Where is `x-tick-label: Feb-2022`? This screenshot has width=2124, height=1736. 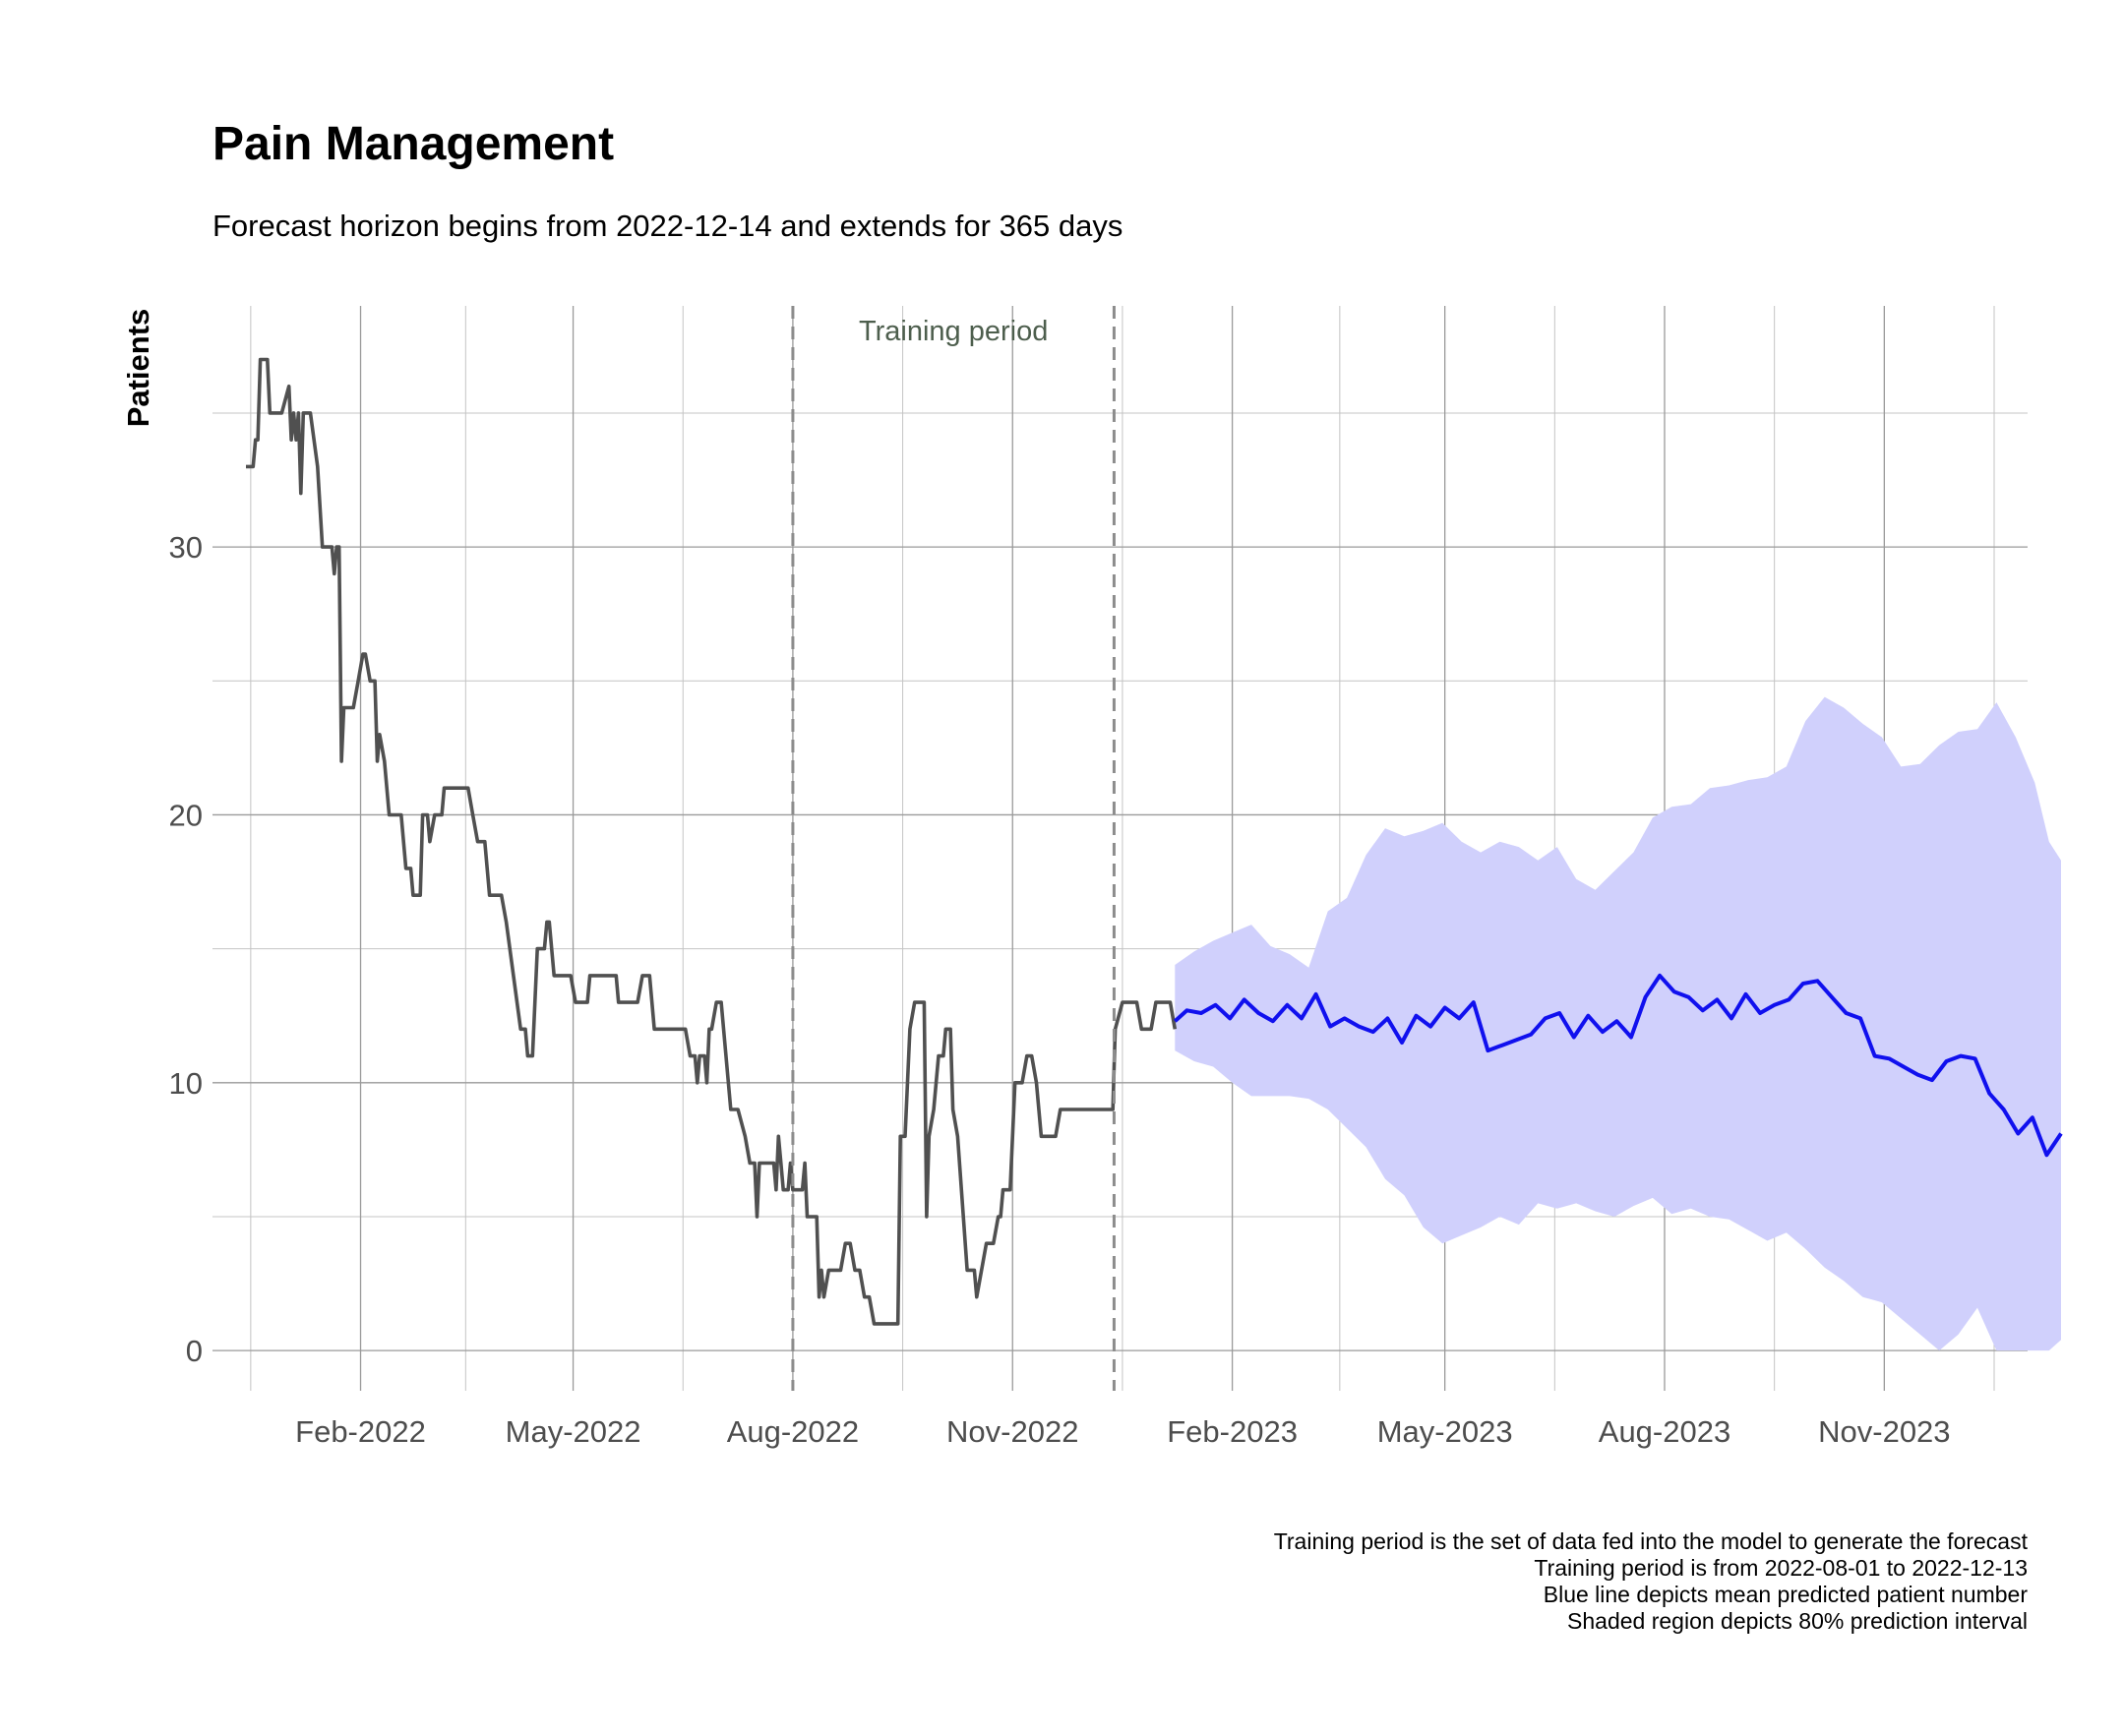 x-tick-label: Feb-2022 is located at coordinates (360, 1431).